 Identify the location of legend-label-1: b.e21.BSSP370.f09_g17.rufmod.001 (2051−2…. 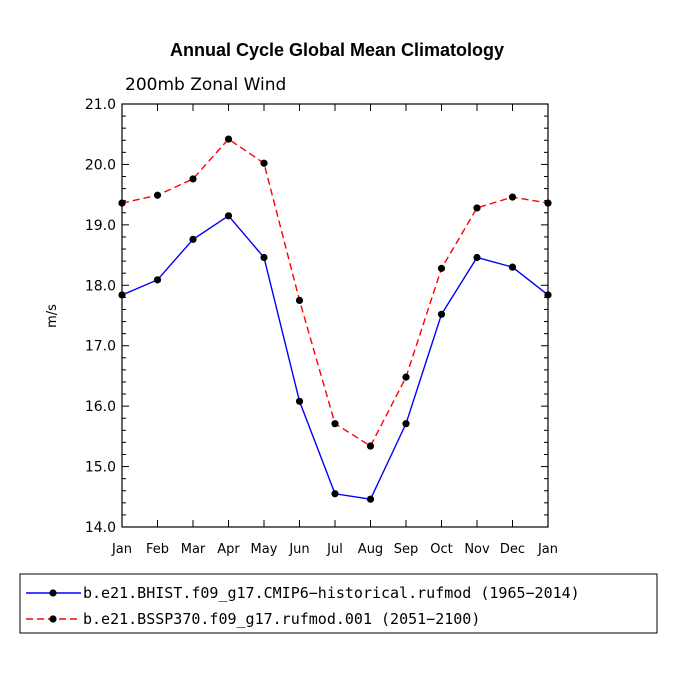
(281, 619).